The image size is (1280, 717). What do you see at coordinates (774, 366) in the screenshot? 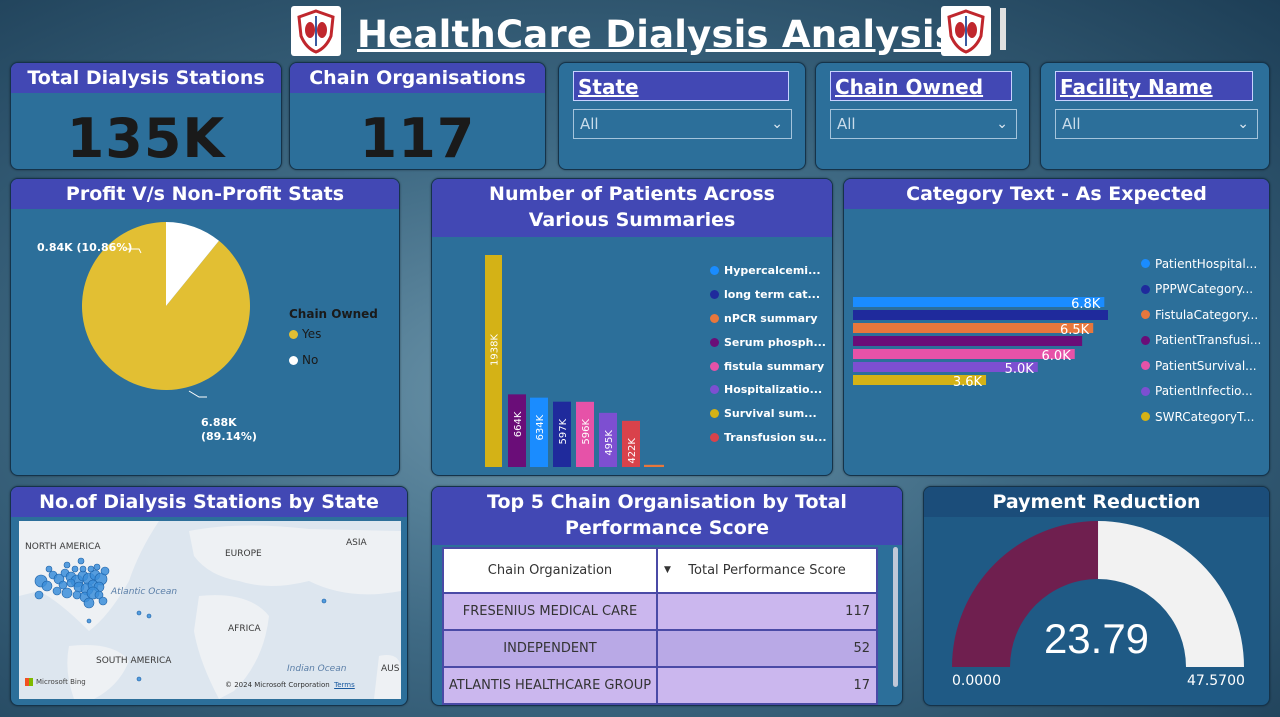
I see `legend-label: fistula summary` at bounding box center [774, 366].